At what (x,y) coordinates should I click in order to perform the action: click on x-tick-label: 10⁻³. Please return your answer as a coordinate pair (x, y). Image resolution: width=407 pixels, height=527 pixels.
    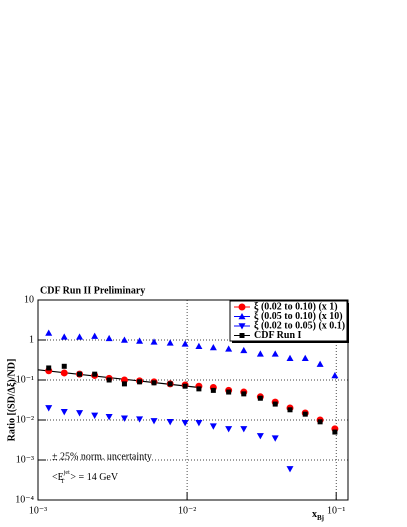
    Looking at the image, I should click on (38, 510).